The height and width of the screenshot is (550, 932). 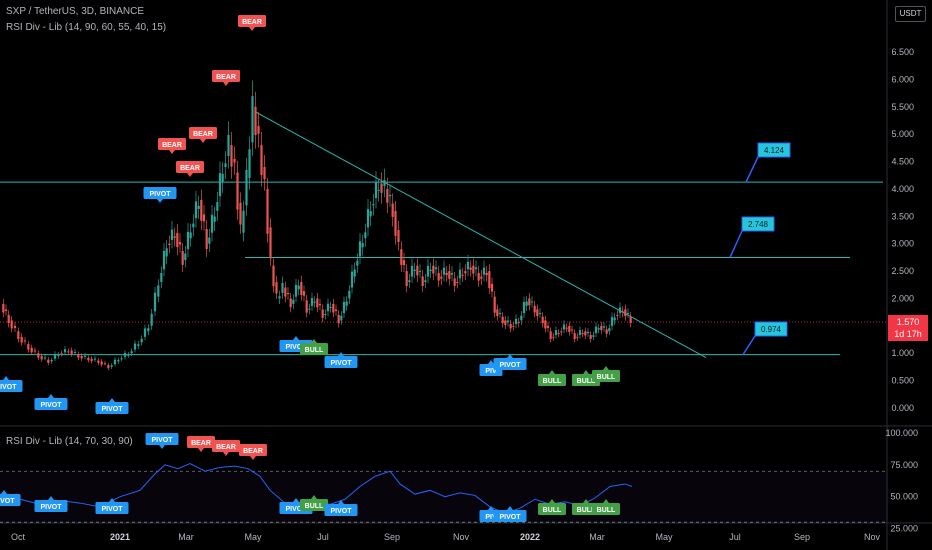 What do you see at coordinates (86, 27) in the screenshot?
I see `indicator-legend: RSI Div - Lib (14, 90, 60, 55, 40, 15)` at bounding box center [86, 27].